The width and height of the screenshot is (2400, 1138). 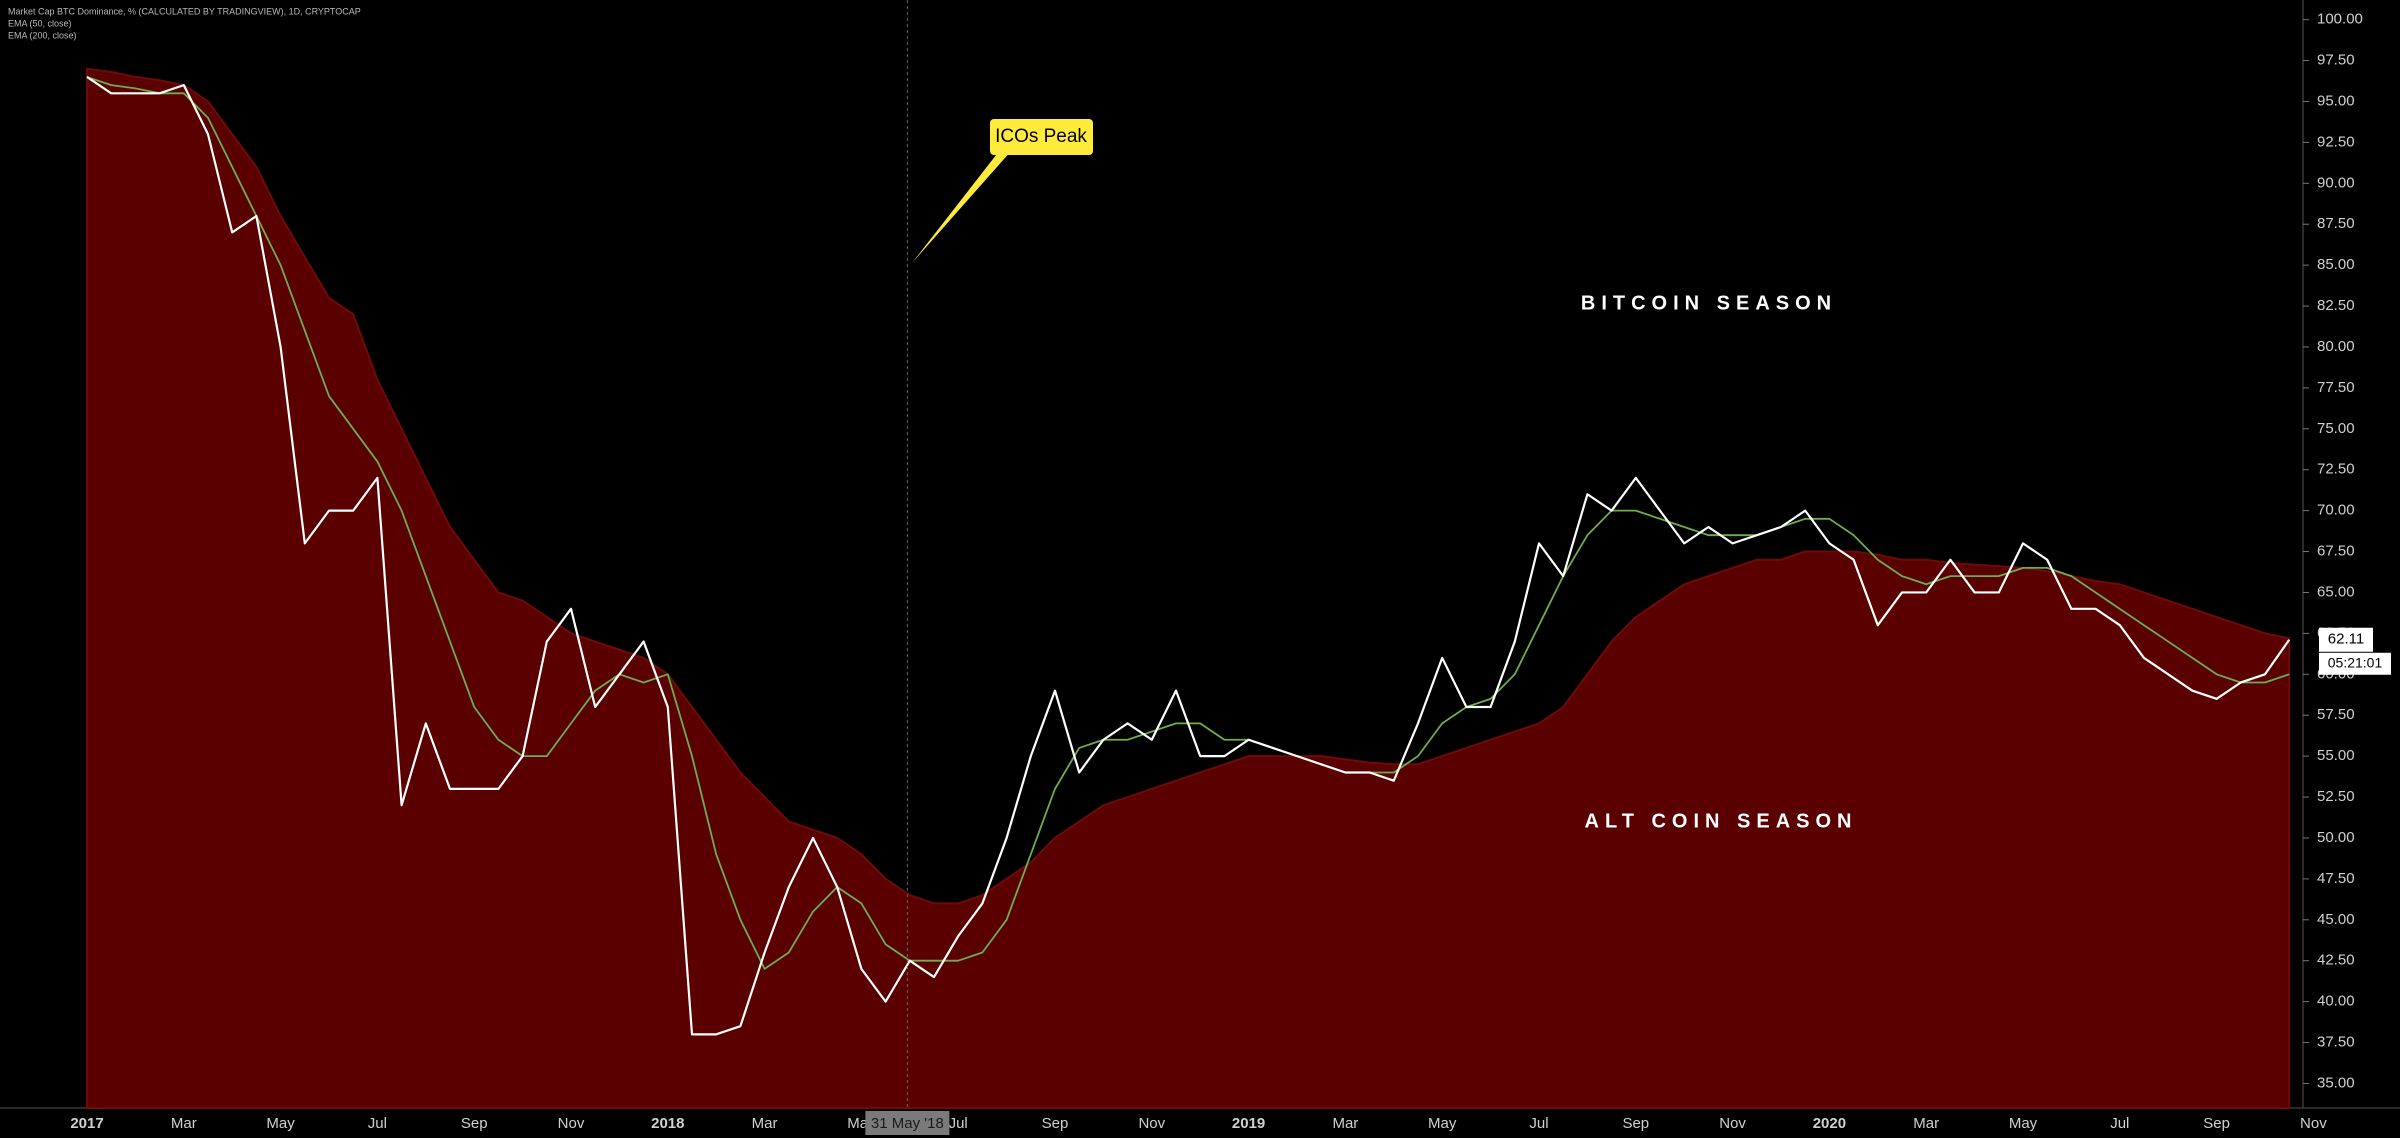 What do you see at coordinates (2336, 100) in the screenshot?
I see `y-tick-label: 95.00` at bounding box center [2336, 100].